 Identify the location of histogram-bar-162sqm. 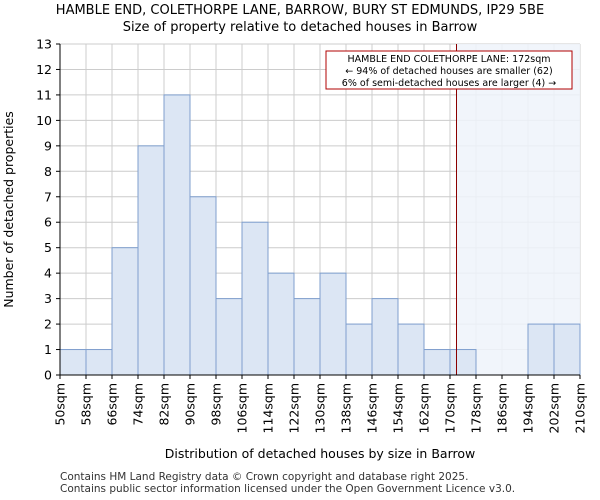
(437, 362).